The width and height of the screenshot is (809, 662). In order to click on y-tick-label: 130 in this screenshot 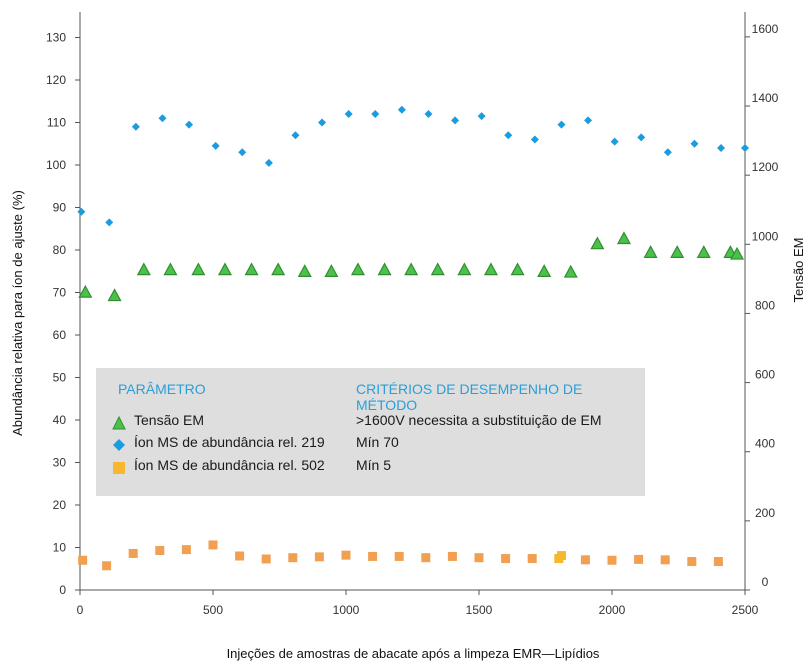, I will do `click(56, 38)`.